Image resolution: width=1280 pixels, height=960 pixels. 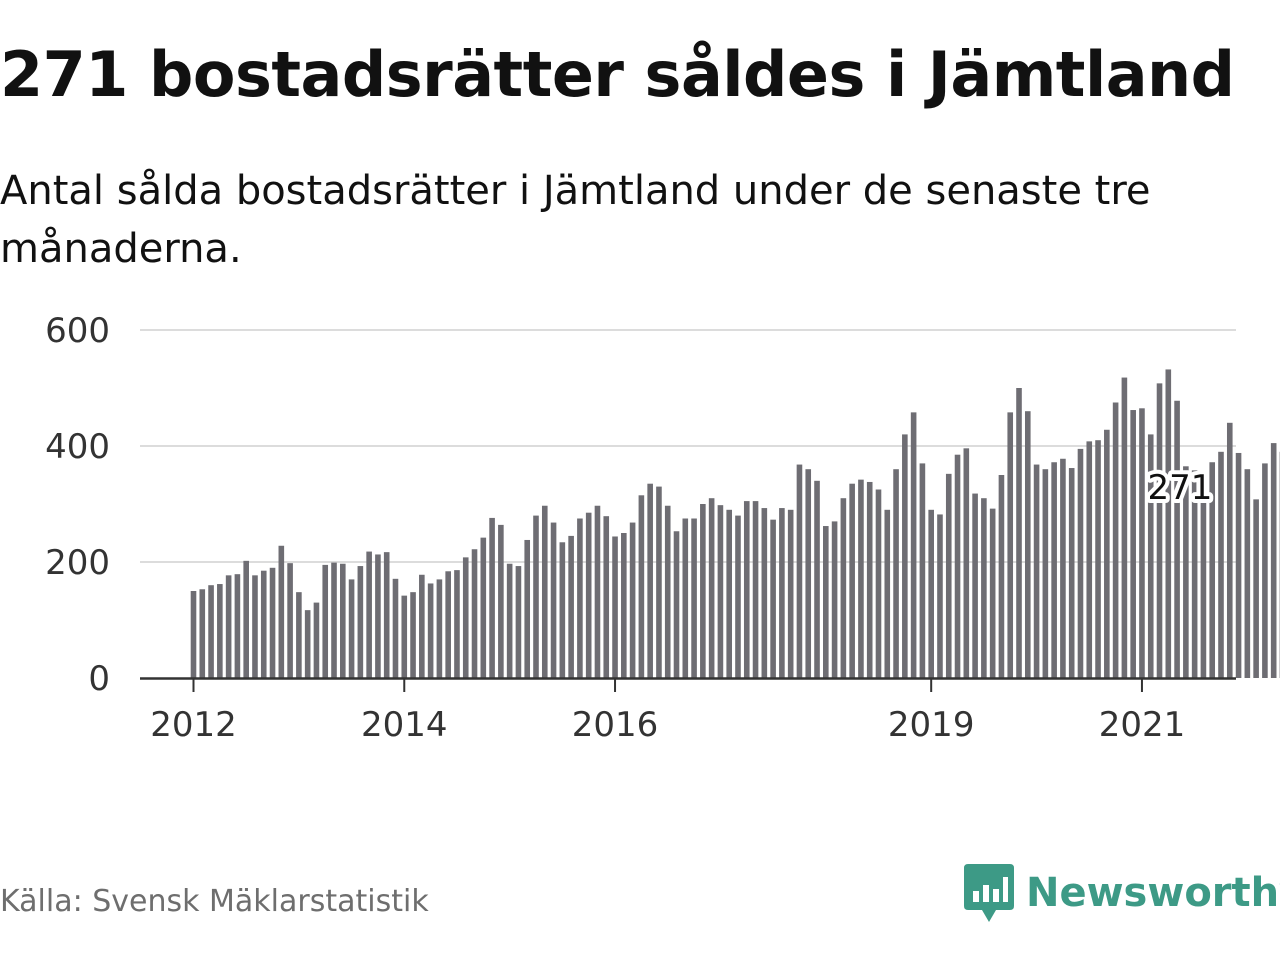 What do you see at coordinates (193, 725) in the screenshot?
I see `x-tick-label: 2012` at bounding box center [193, 725].